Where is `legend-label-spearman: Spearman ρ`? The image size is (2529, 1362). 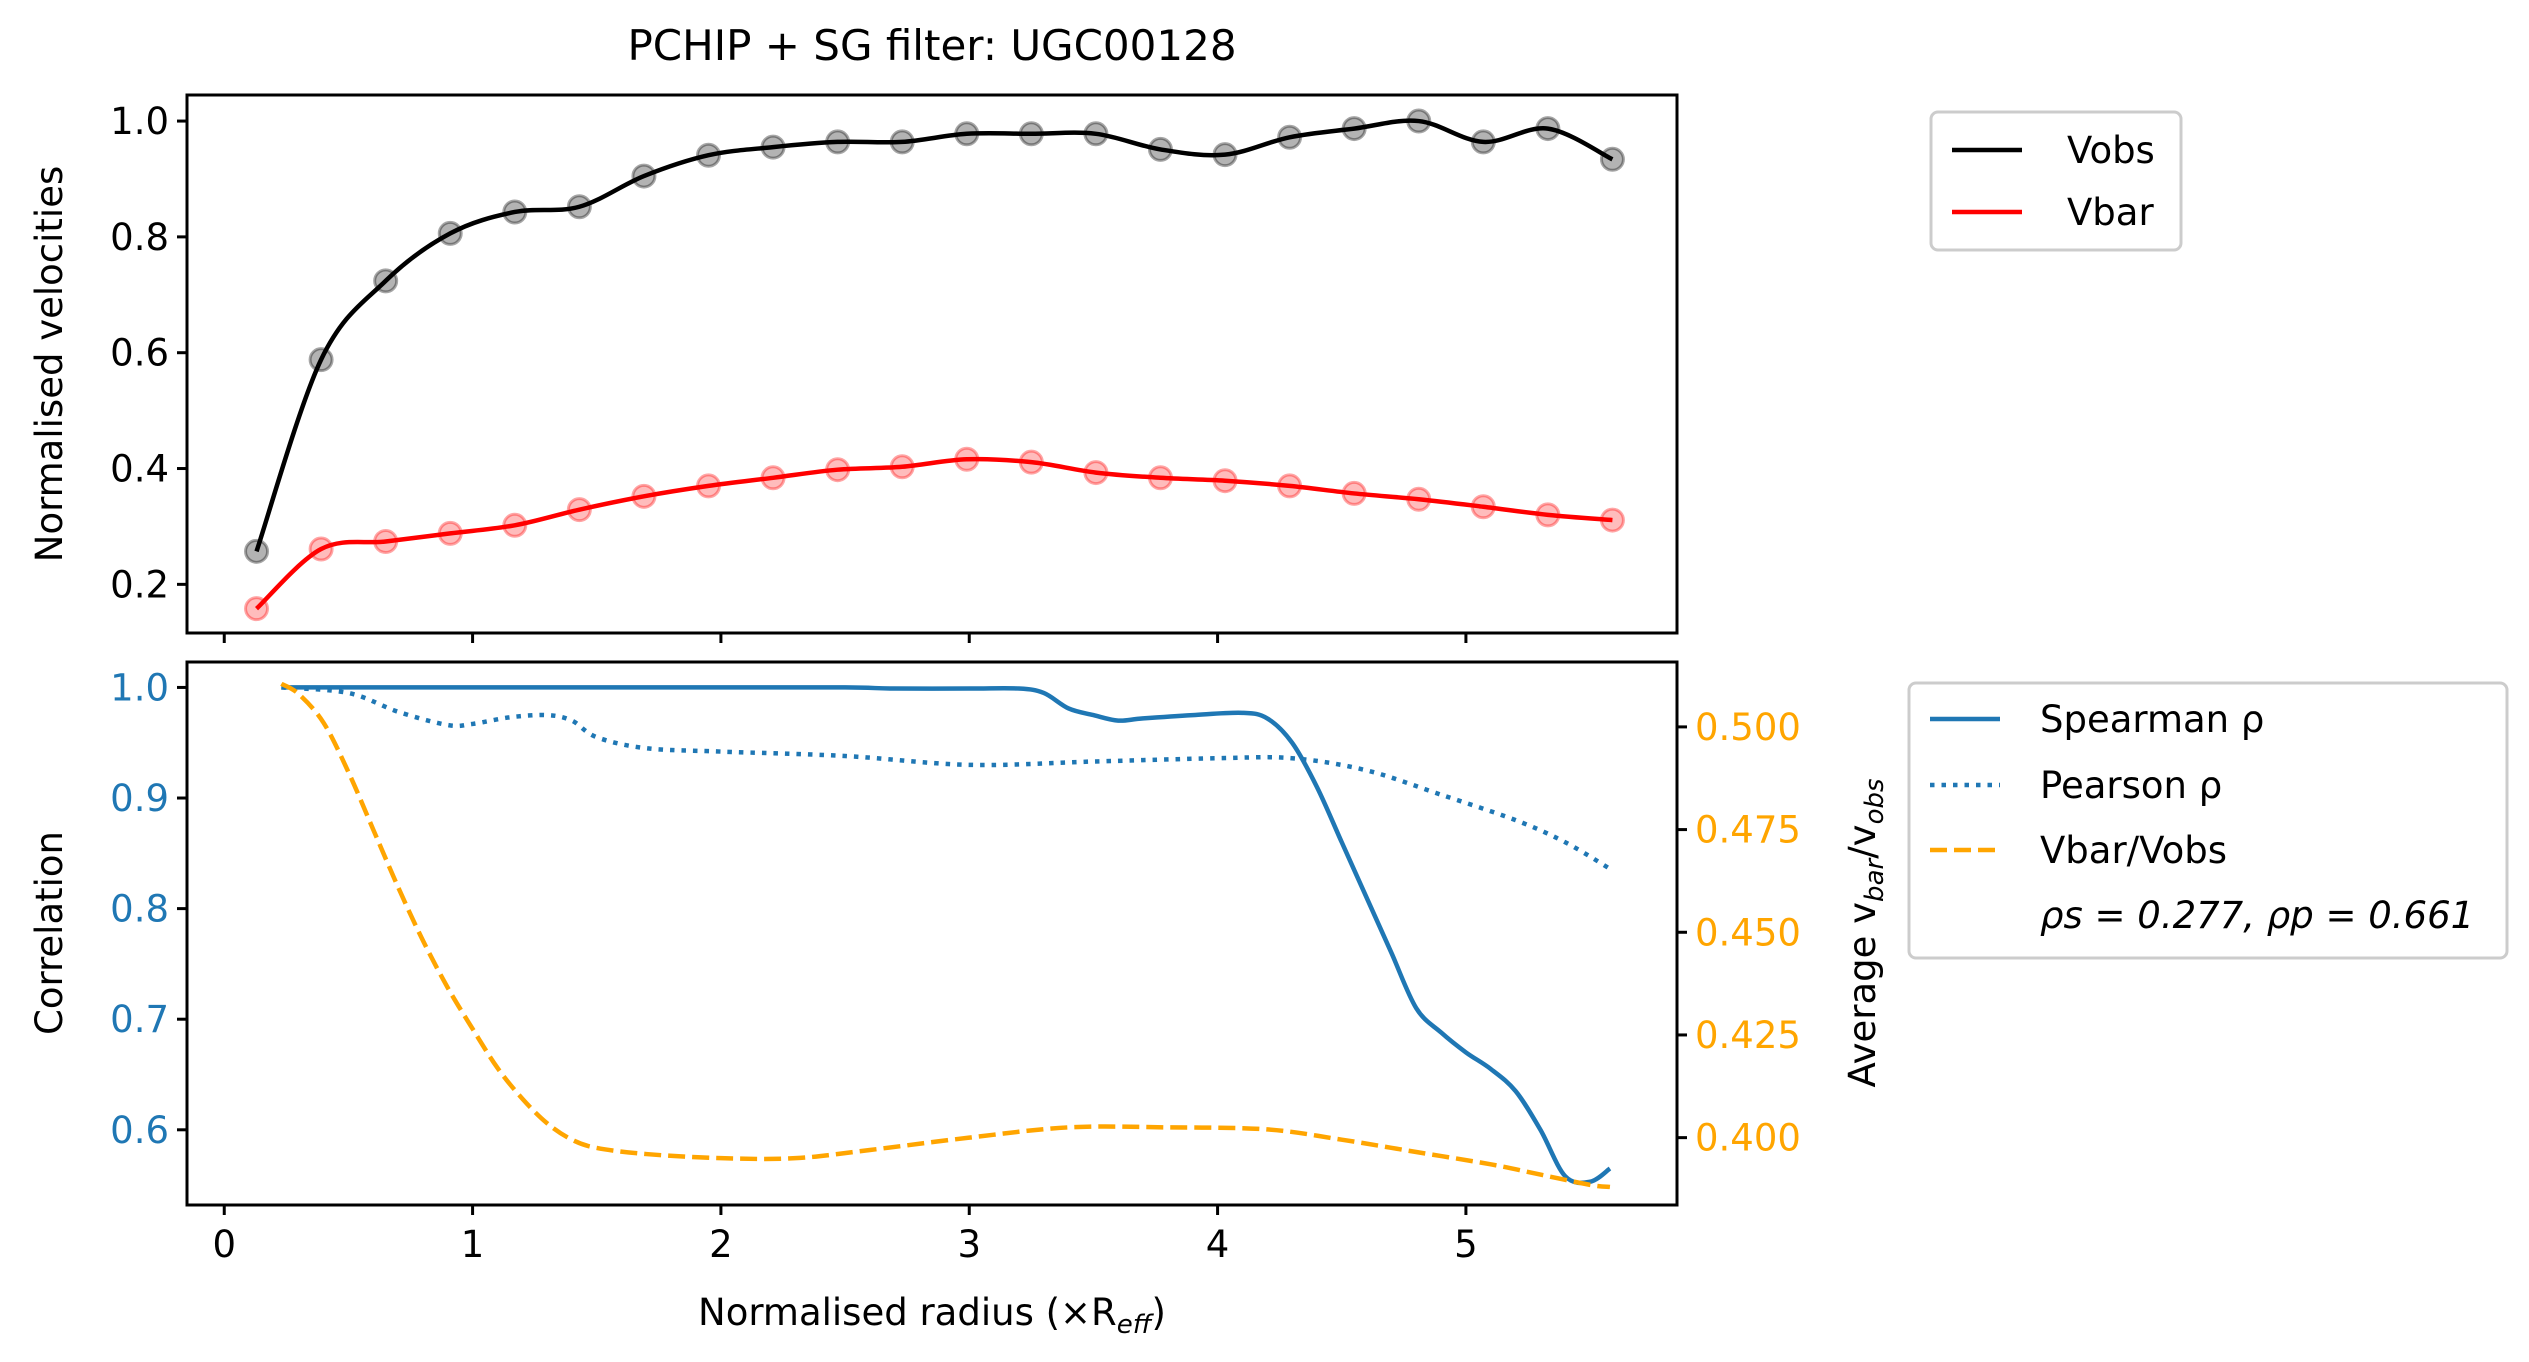 legend-label-spearman: Spearman ρ is located at coordinates (2152, 719).